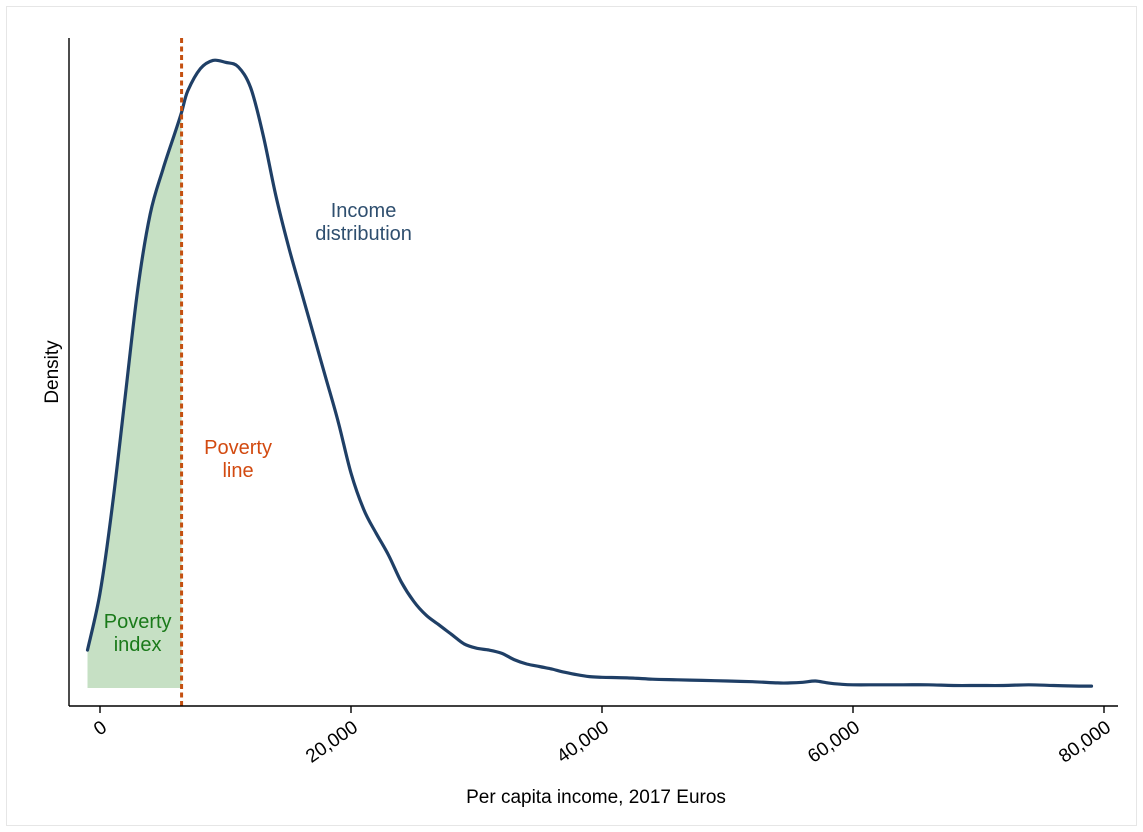 The width and height of the screenshot is (1143, 832). I want to click on x-tick-label: 60,000, so click(834, 742).